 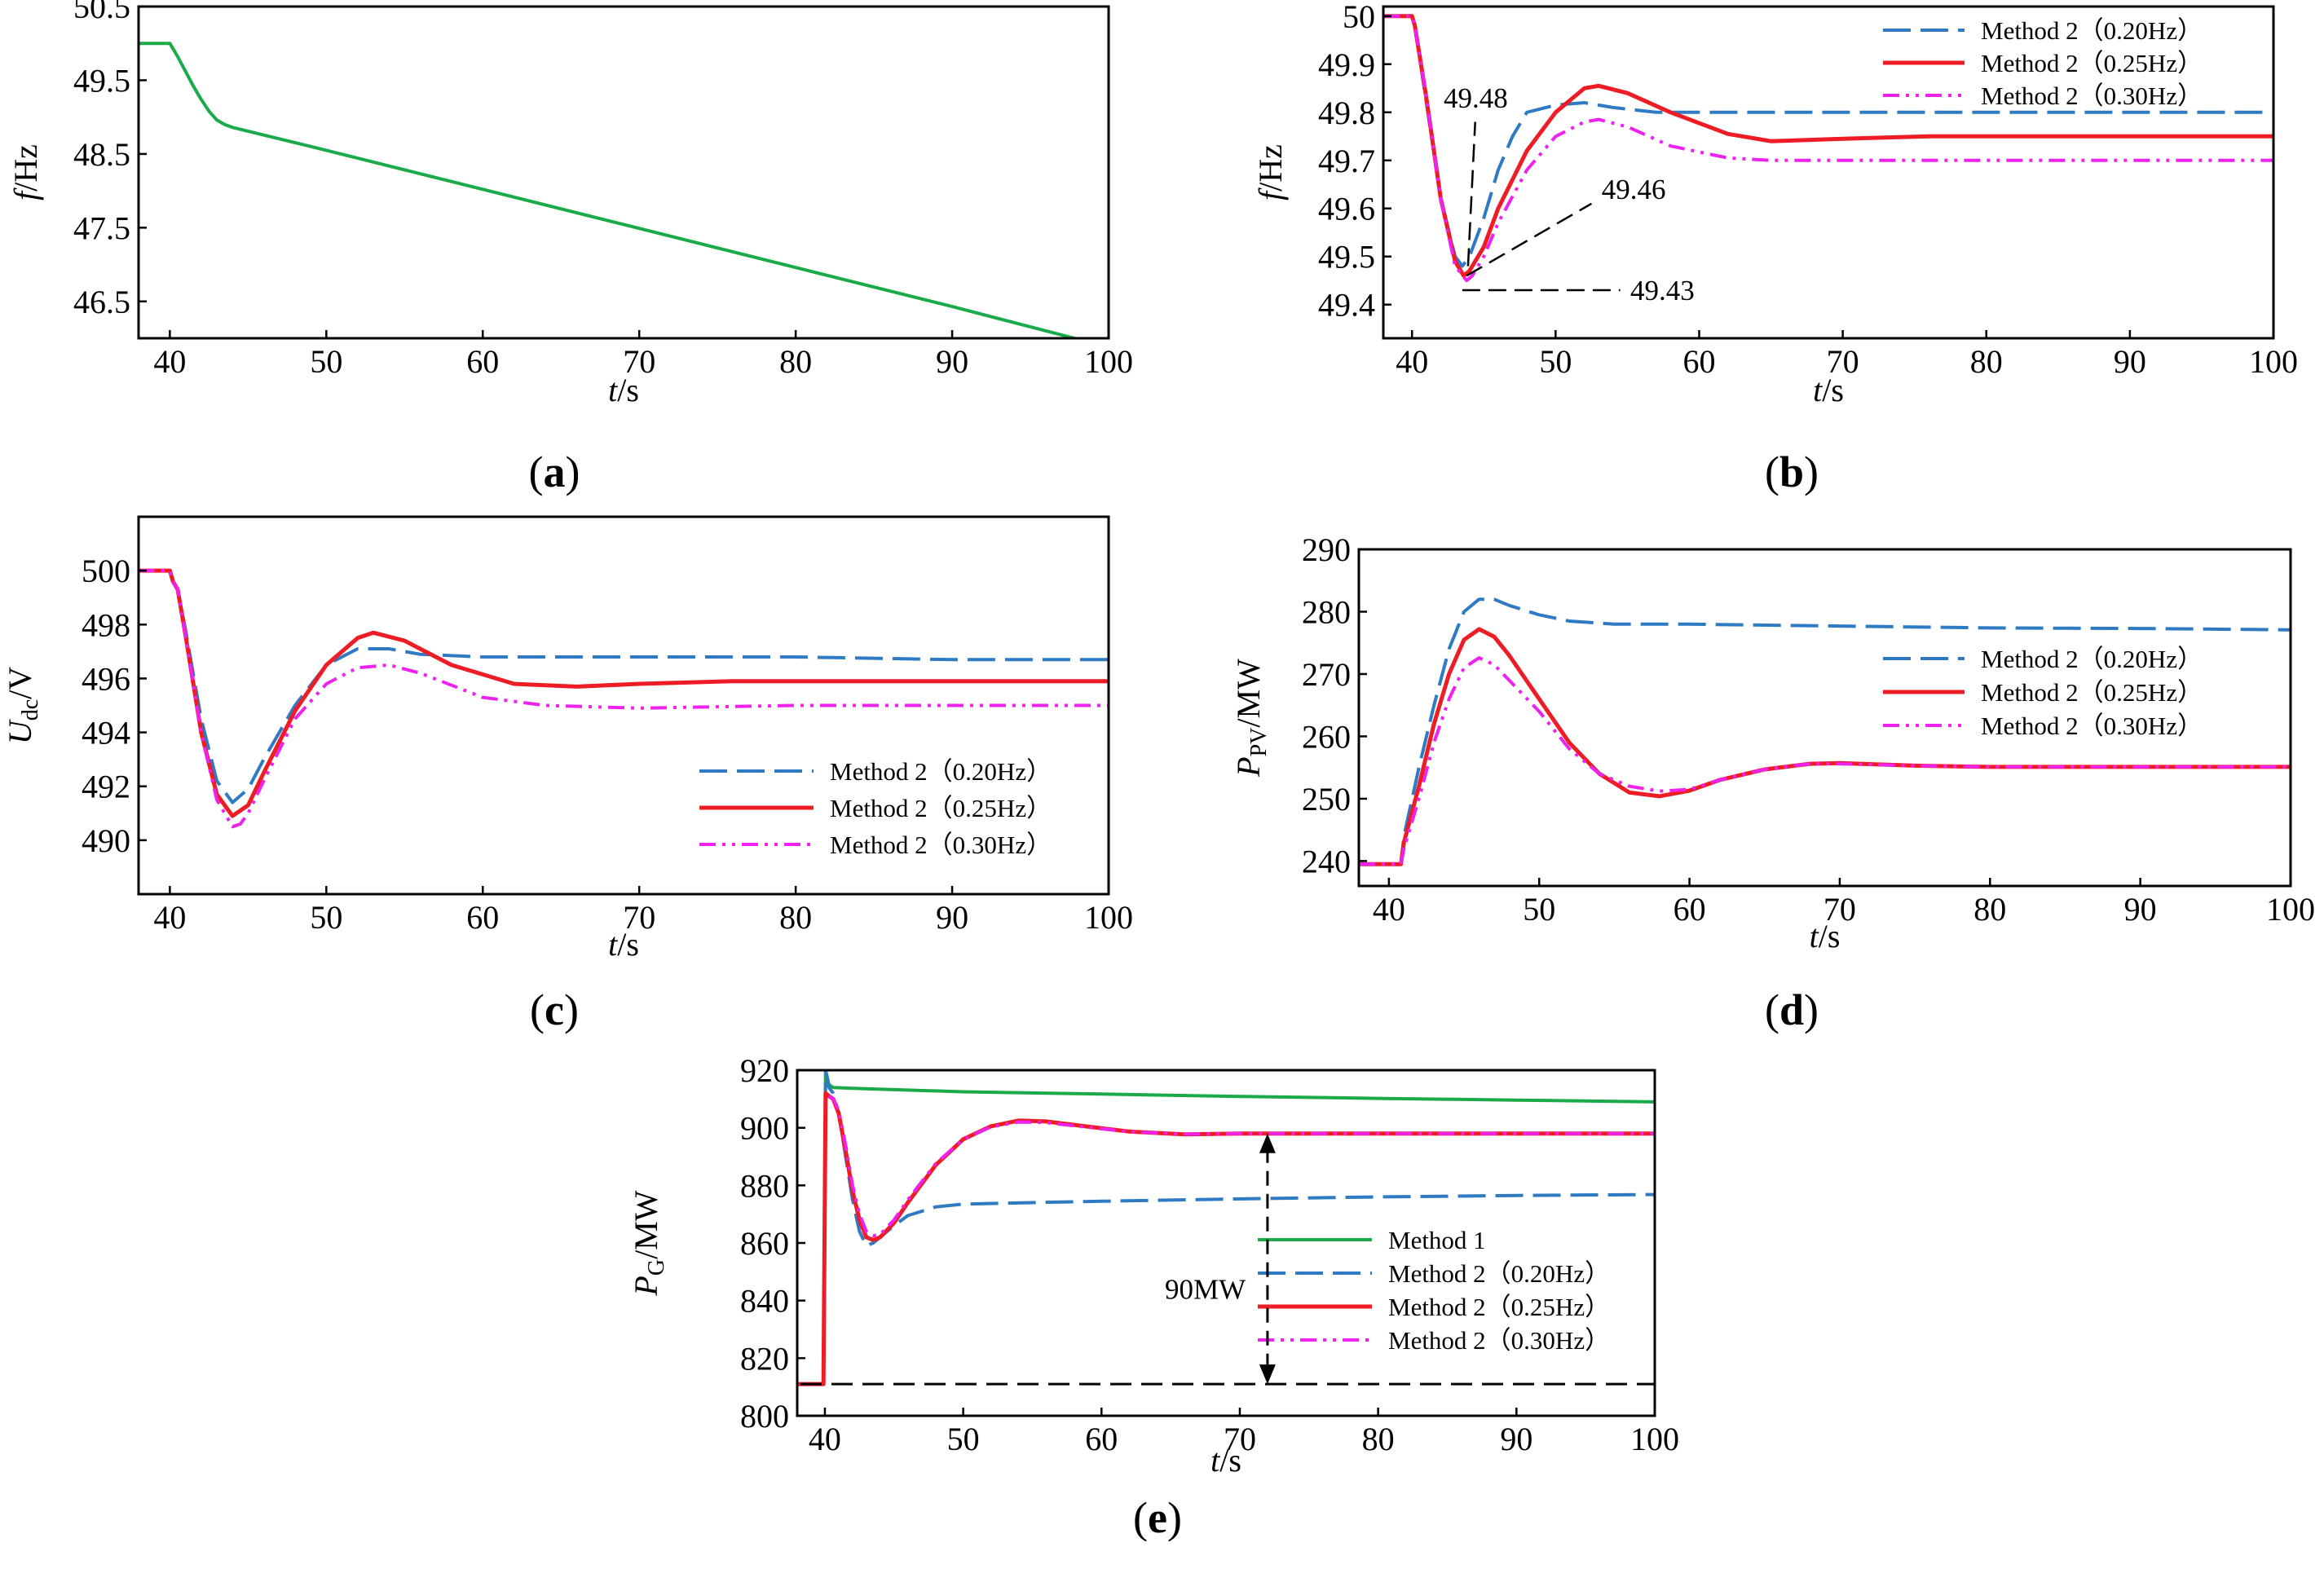 I want to click on y-axis-label-subscript: G, so click(x=656, y=1267).